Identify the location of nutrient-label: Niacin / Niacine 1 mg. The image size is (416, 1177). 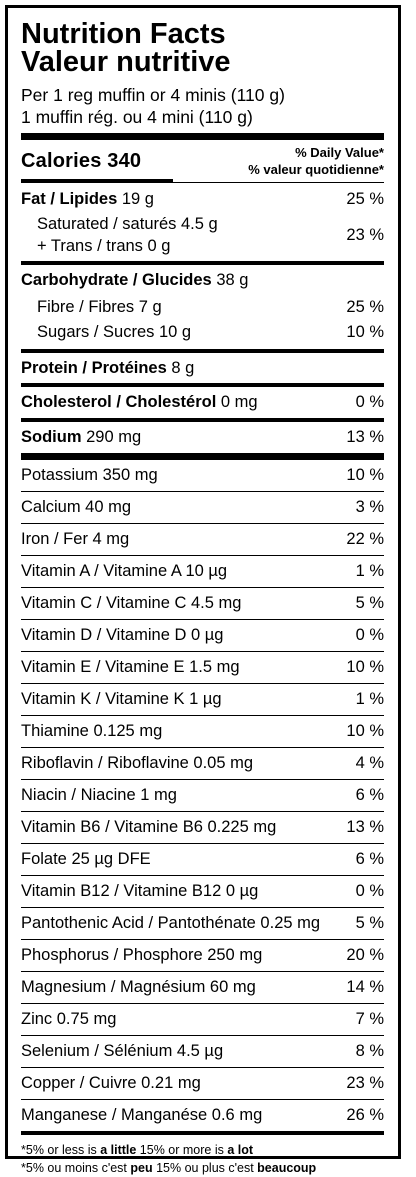
(99, 795).